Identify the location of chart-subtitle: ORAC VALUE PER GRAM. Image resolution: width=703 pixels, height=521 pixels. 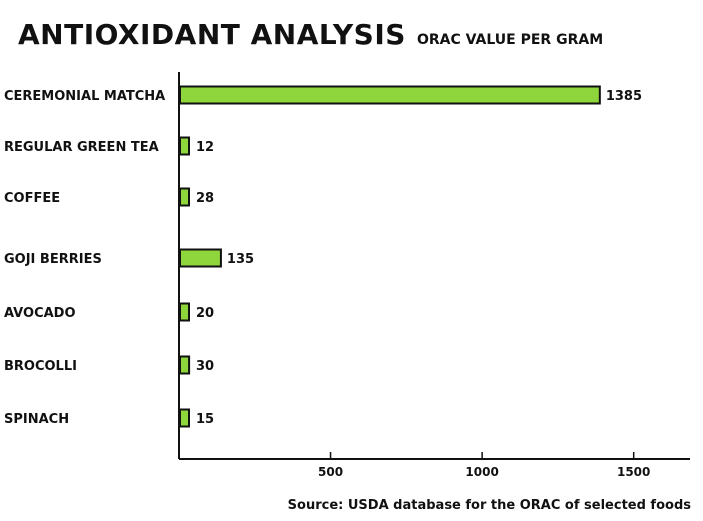
(510, 40).